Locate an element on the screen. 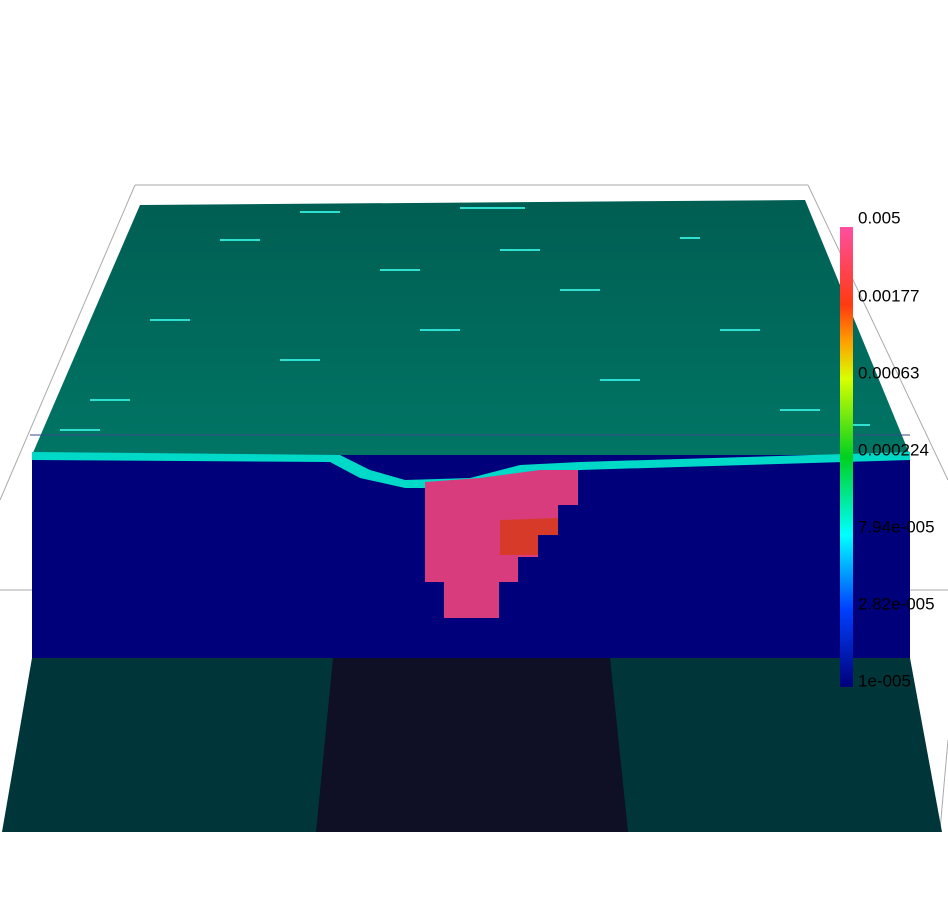 The image size is (948, 916). colorbar-label: 7.94e-005 is located at coordinates (896, 526).